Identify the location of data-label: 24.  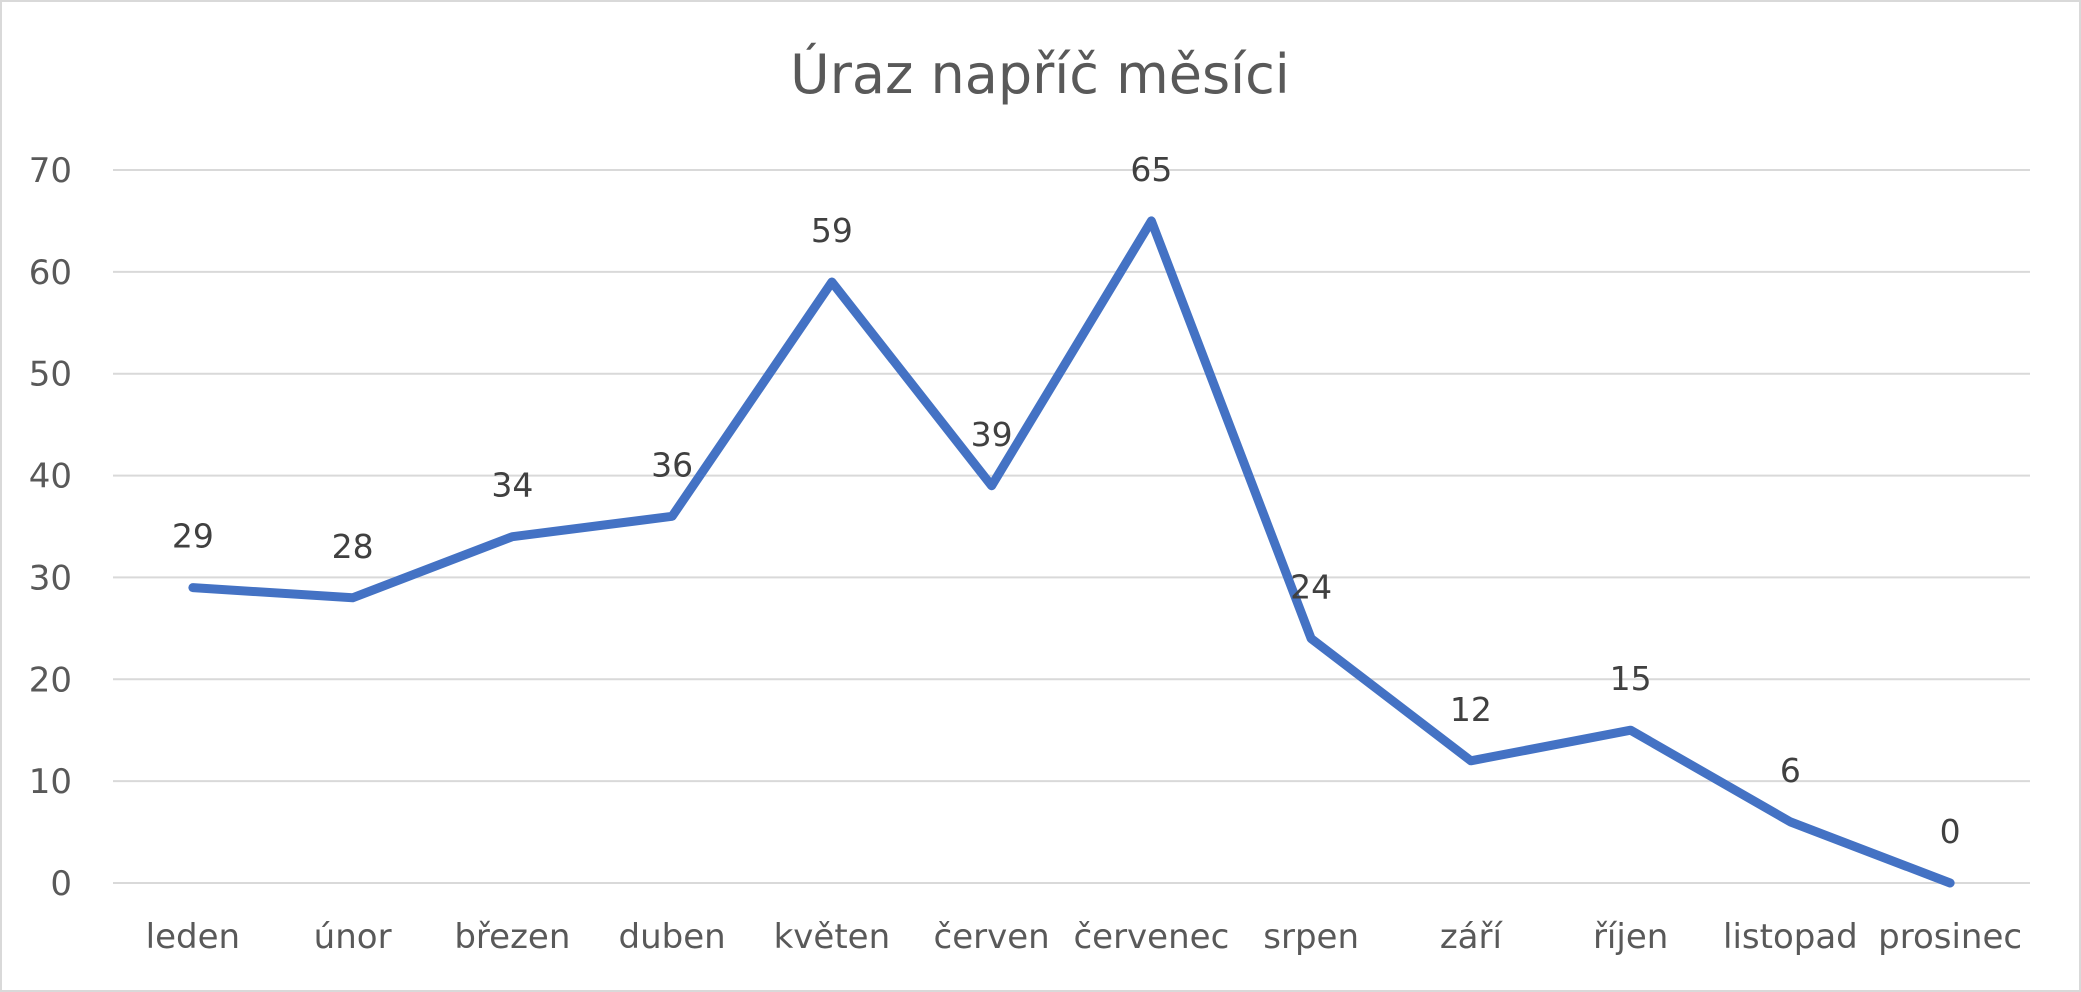
(1311, 587).